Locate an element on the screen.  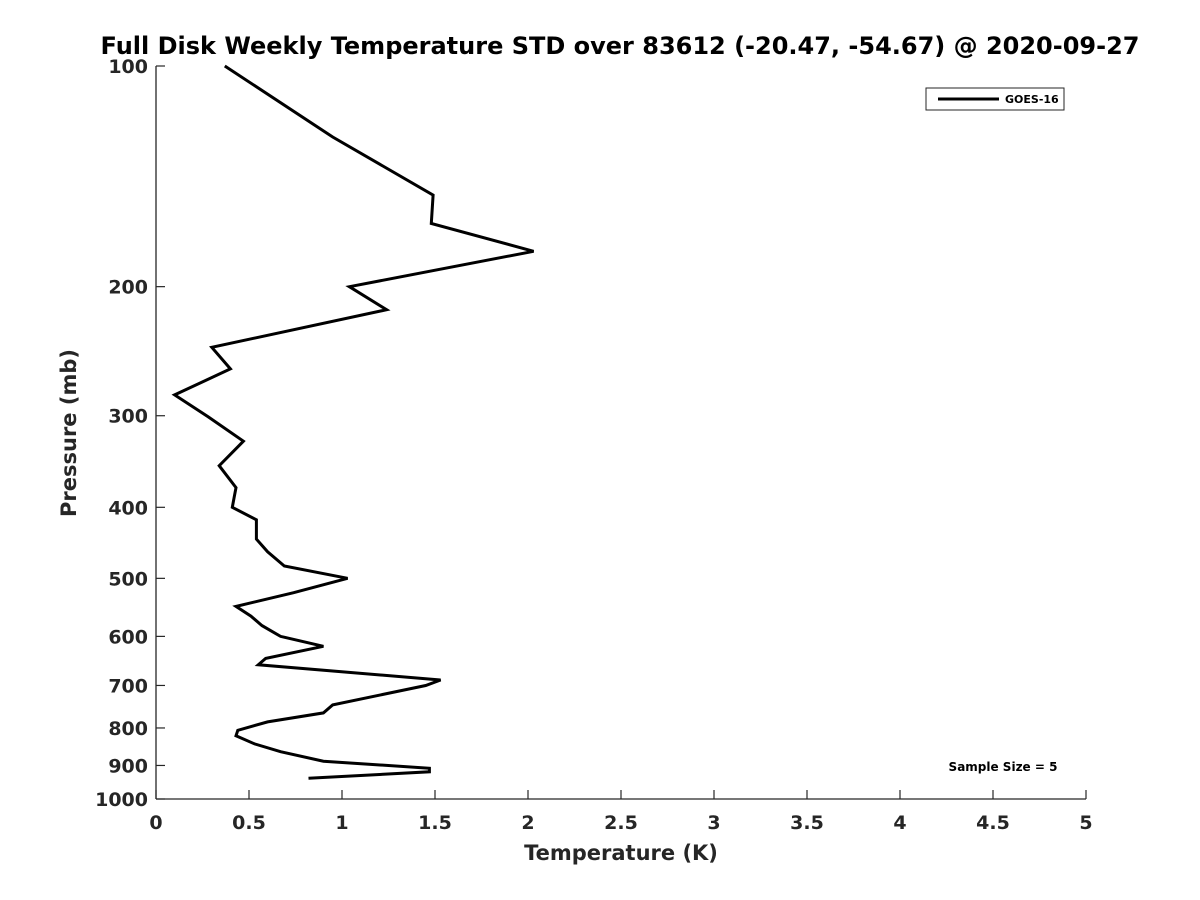
x-tick-label: 2 is located at coordinates (527, 823).